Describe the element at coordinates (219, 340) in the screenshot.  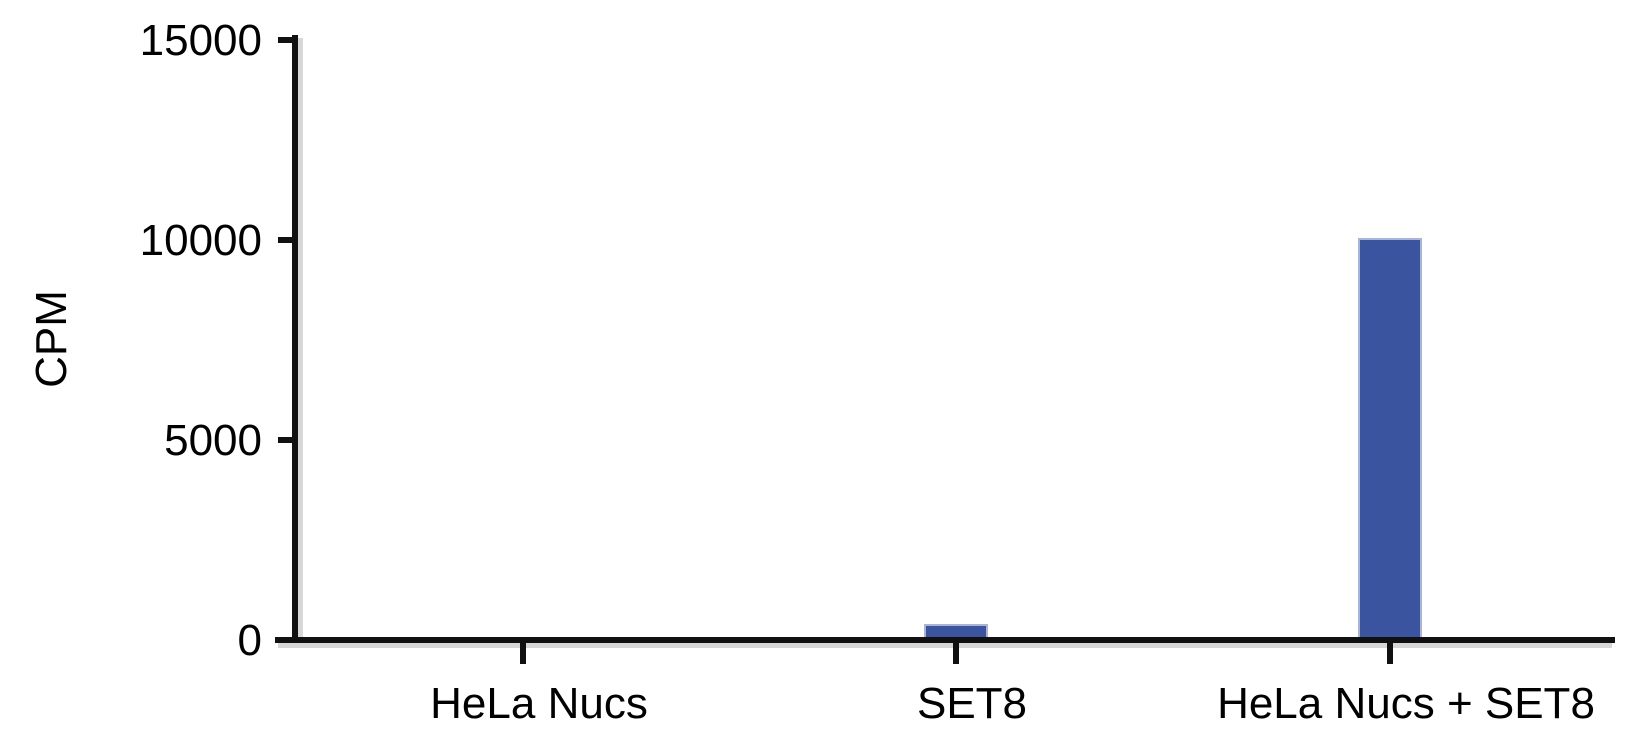
I see `y-ticks-group: 0 5000 10000 15000` at that location.